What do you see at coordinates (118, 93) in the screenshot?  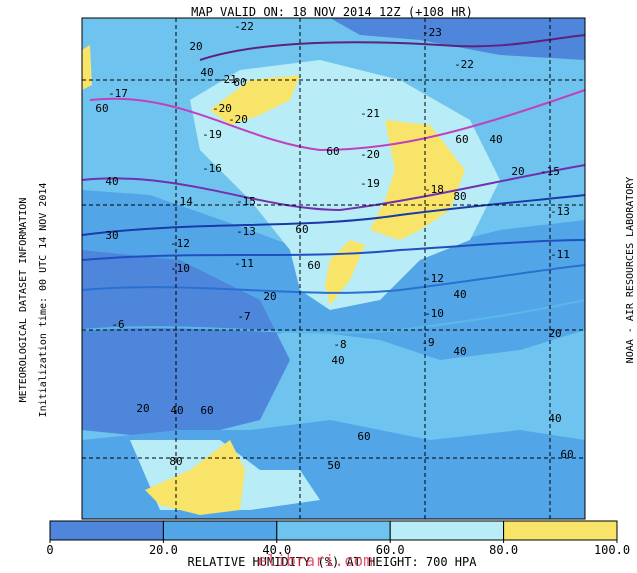 I see `contour-label: -17` at bounding box center [118, 93].